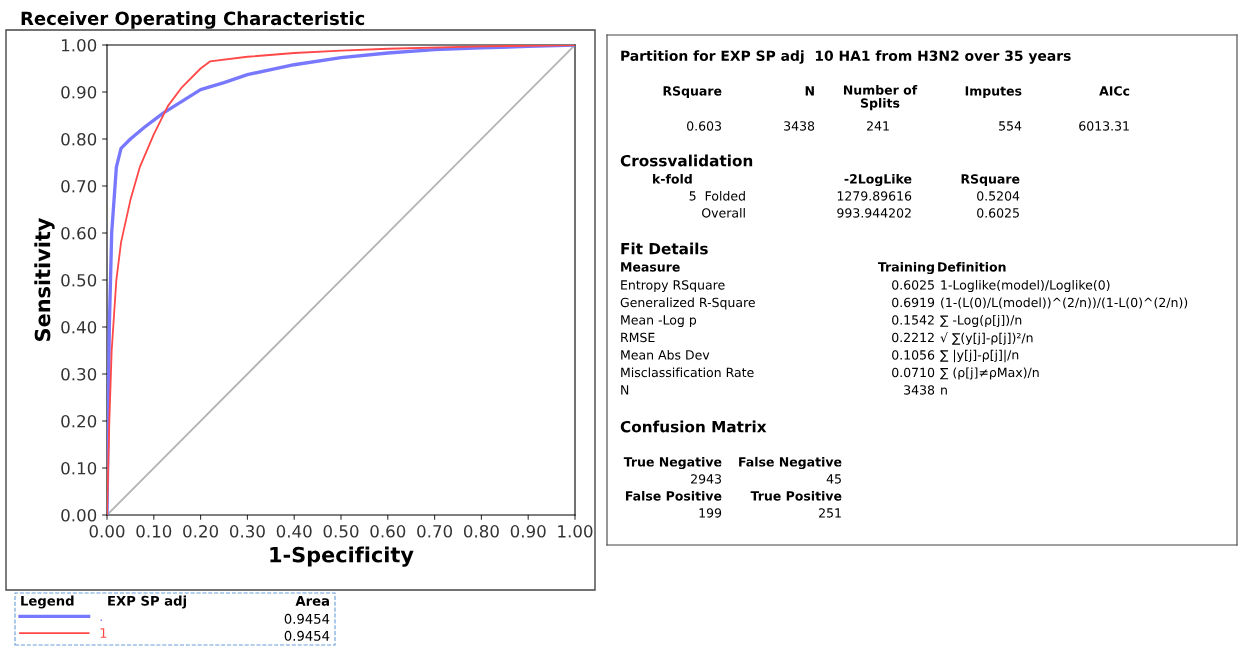 The height and width of the screenshot is (649, 1242). Describe the element at coordinates (673, 286) in the screenshot. I see `text: Entropy RSquare` at that location.